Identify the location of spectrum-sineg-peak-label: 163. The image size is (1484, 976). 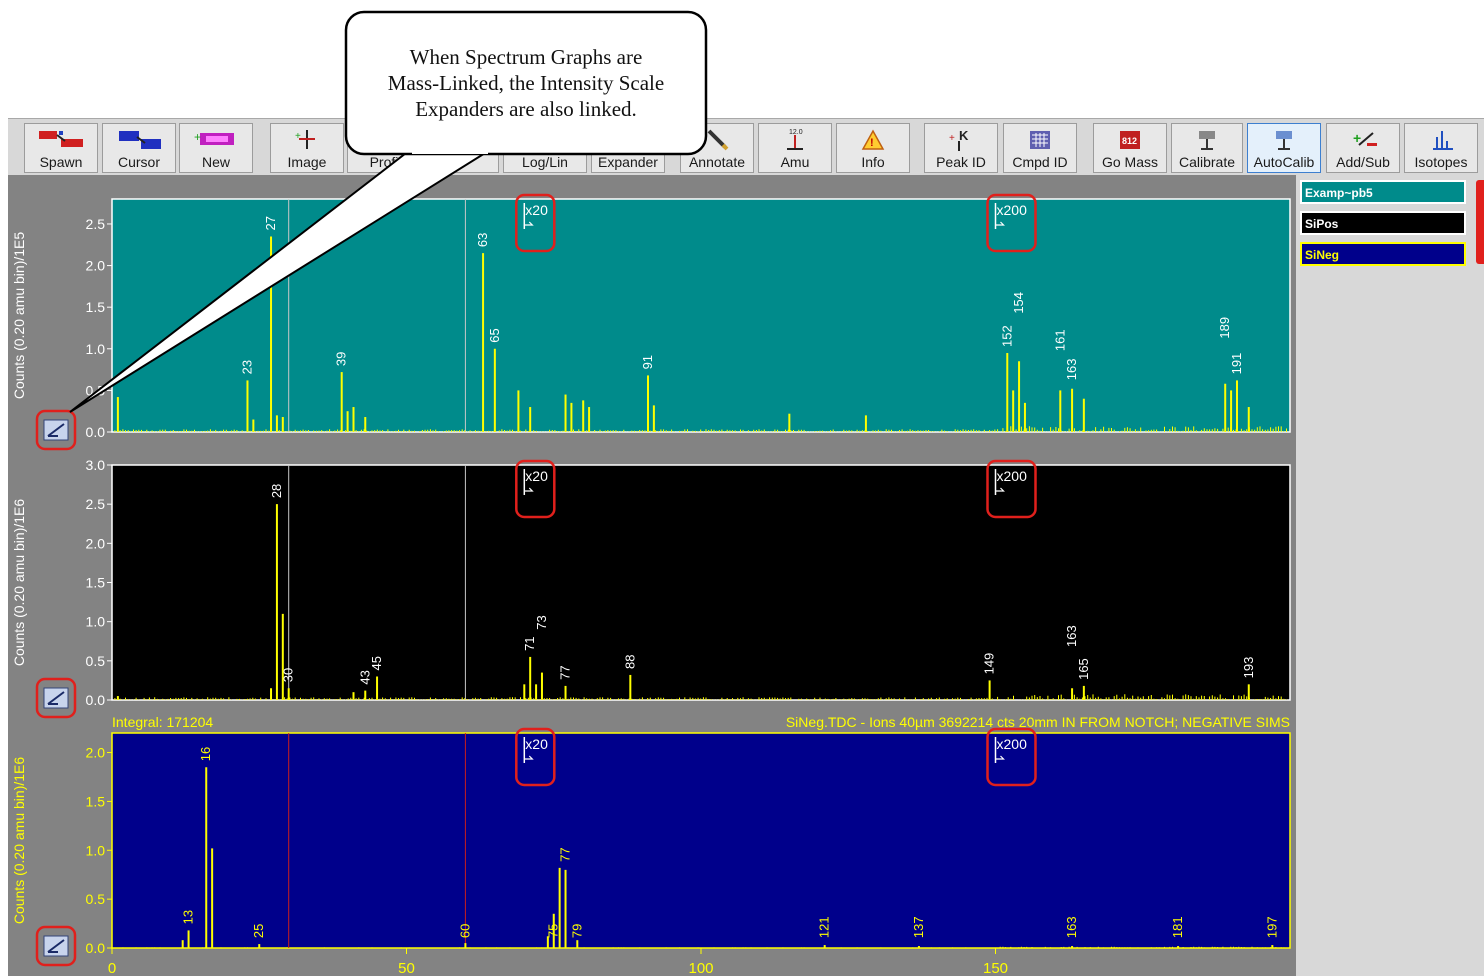
(1071, 927).